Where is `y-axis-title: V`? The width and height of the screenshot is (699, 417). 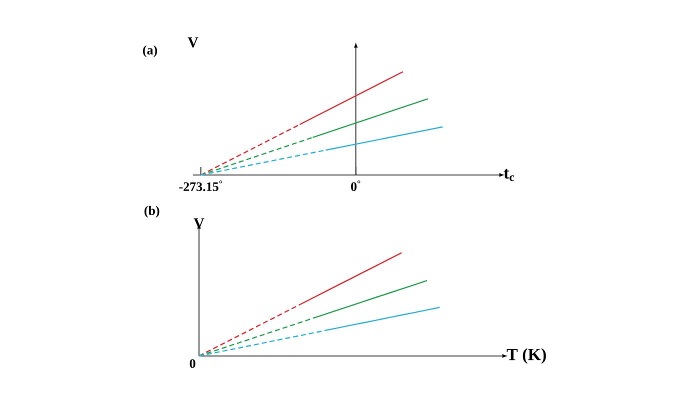
y-axis-title: V is located at coordinates (193, 42).